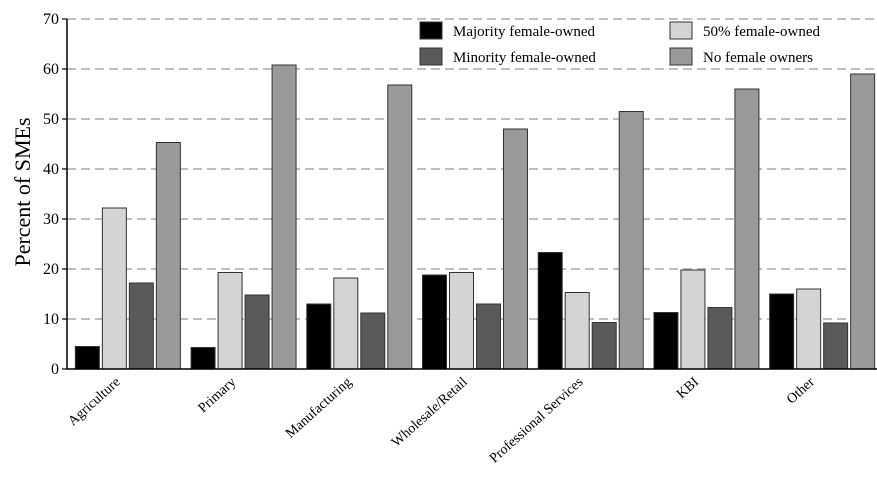 Image resolution: width=877 pixels, height=485 pixels. Describe the element at coordinates (55, 194) in the screenshot. I see `y-tick-labels: 0 10 20 30 40 50 60 70` at that location.